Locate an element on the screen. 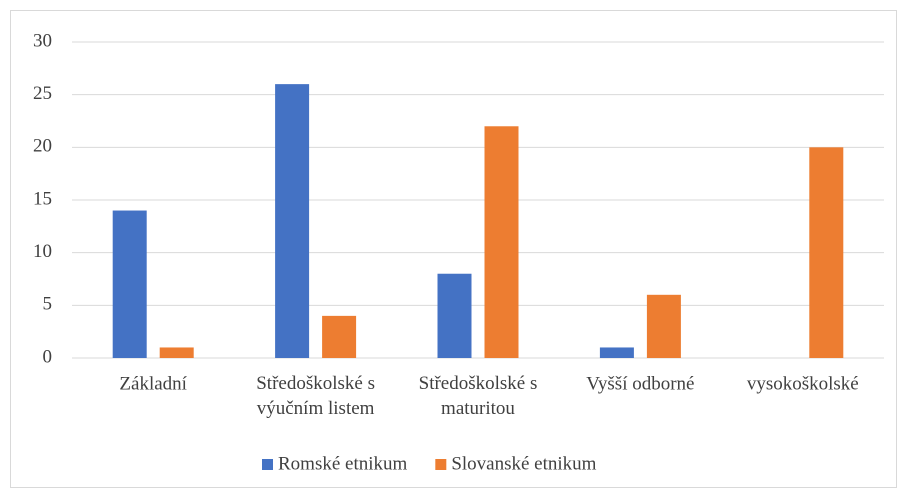  x-tick-label: vysokoškolské is located at coordinates (803, 383).